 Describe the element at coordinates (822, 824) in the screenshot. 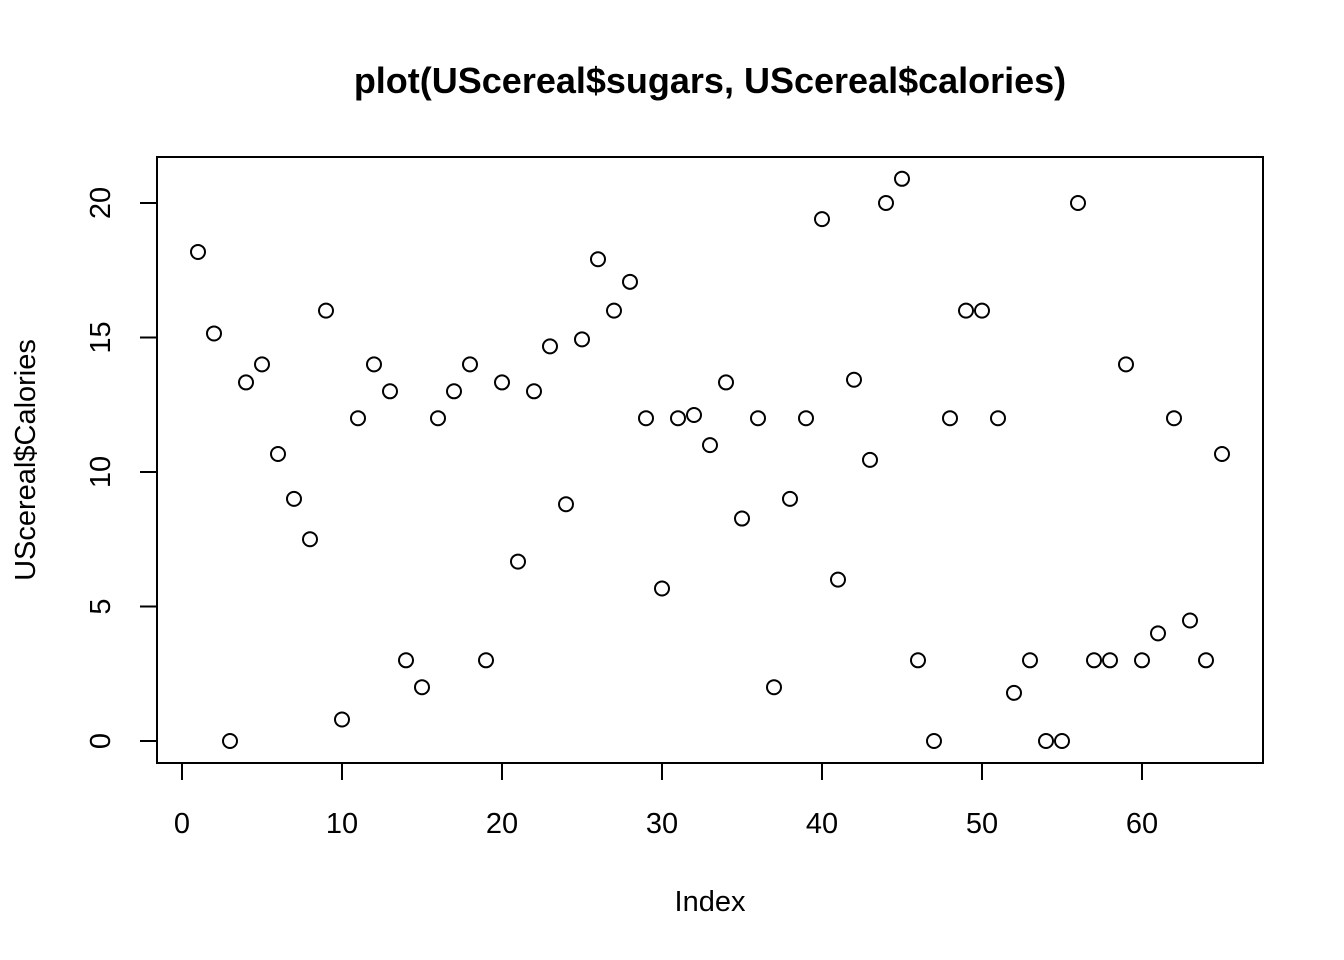

I see `x-tick-label: 40` at that location.